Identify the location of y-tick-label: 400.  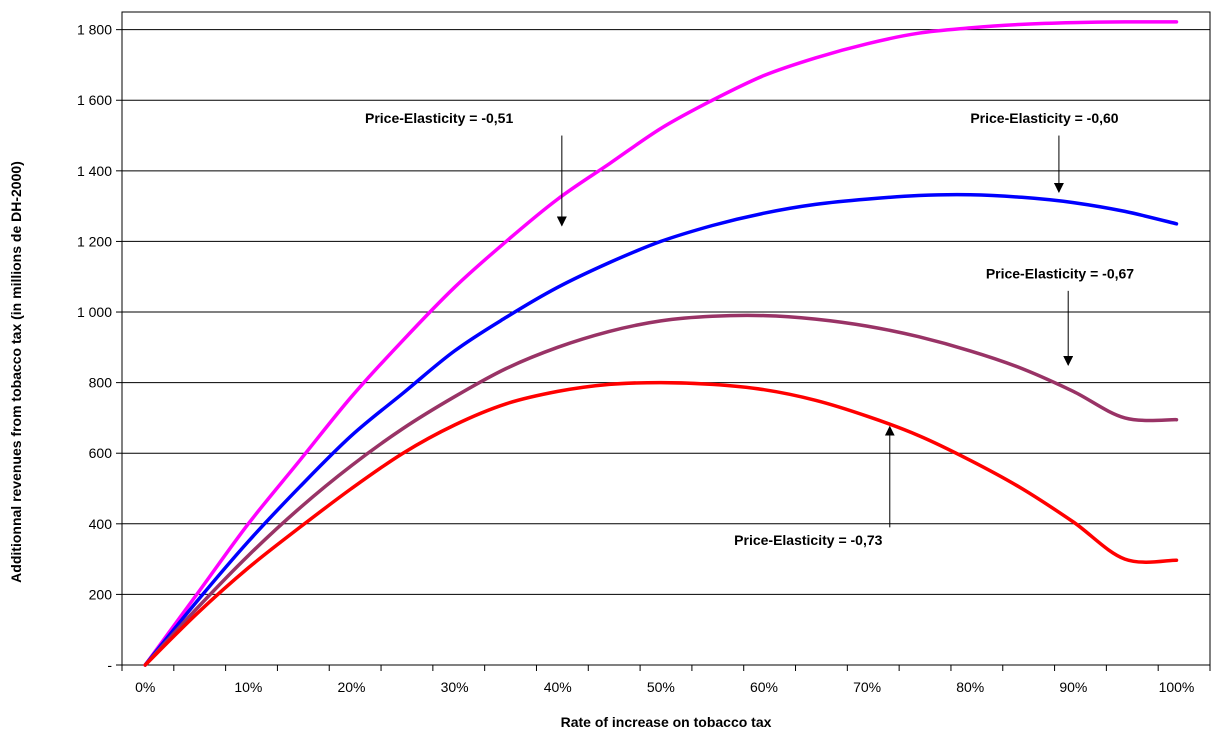
(101, 524).